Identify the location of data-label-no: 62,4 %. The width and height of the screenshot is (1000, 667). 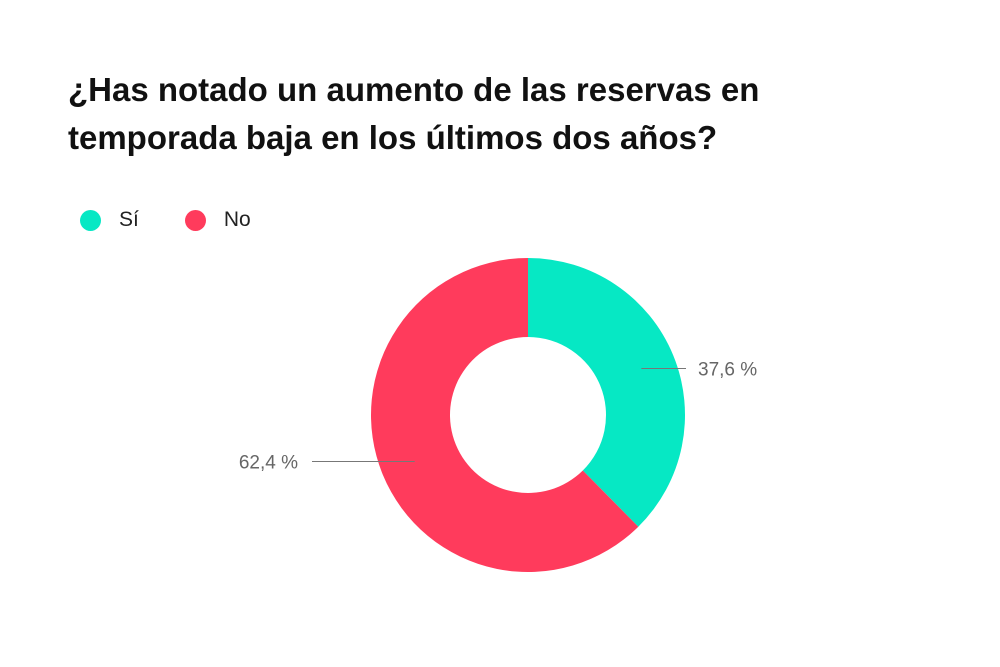
(268, 463).